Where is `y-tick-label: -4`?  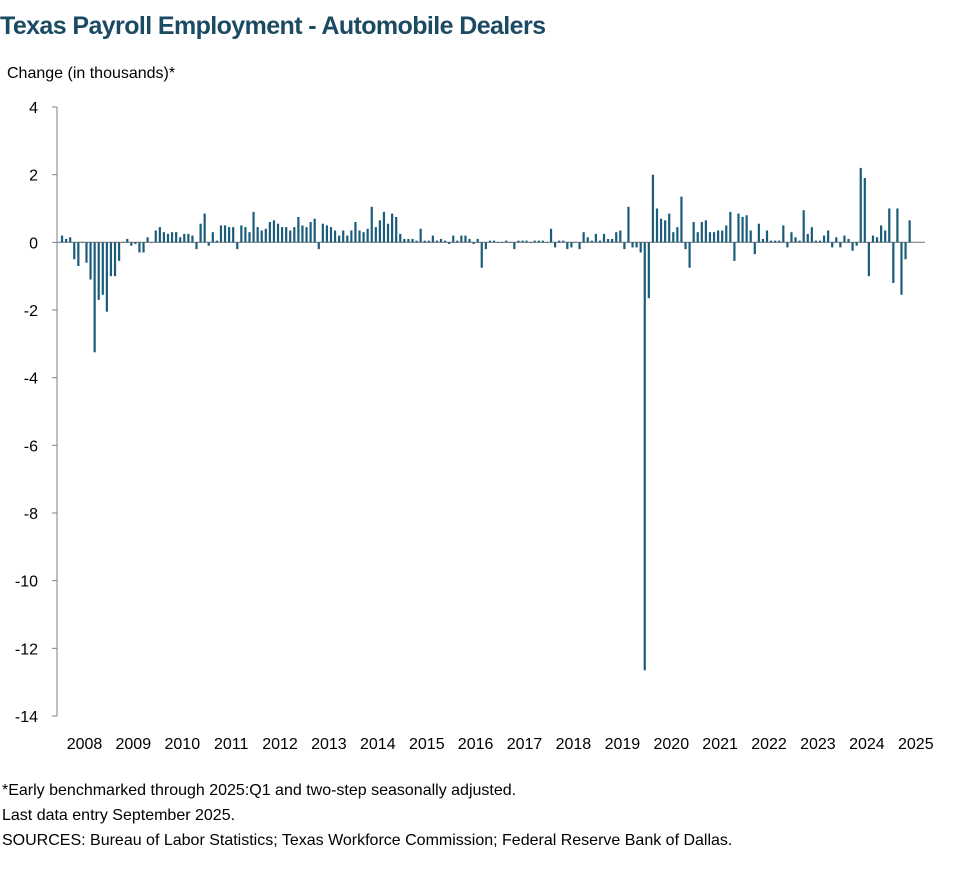
y-tick-label: -4 is located at coordinates (31, 379).